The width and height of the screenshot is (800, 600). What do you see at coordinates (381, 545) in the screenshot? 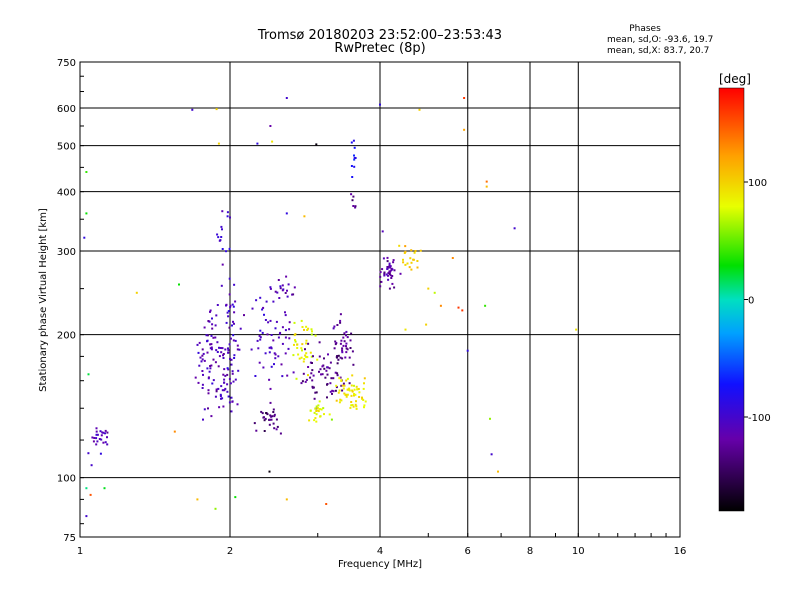
I see `x-axis-ticks: 1 2 4 6 8 10 16` at bounding box center [381, 545].